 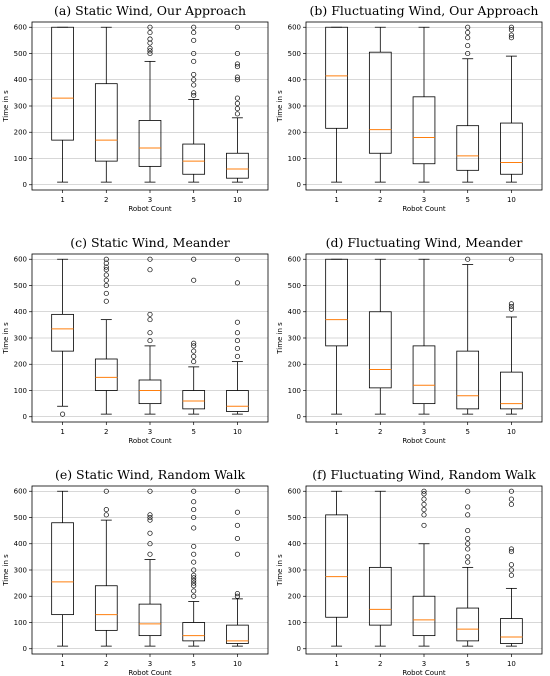 What do you see at coordinates (193, 200) in the screenshot?
I see `x-tick-label: 5` at bounding box center [193, 200].